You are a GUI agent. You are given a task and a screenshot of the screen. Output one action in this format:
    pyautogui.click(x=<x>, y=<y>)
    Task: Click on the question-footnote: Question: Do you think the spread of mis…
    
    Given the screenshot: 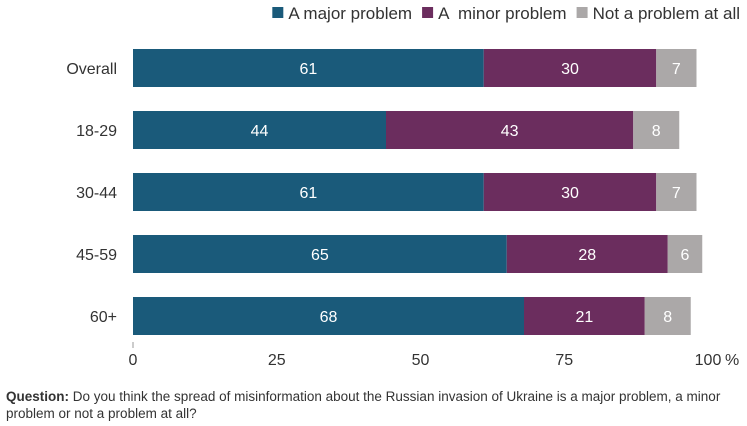 What is the action you would take?
    pyautogui.click(x=373, y=405)
    